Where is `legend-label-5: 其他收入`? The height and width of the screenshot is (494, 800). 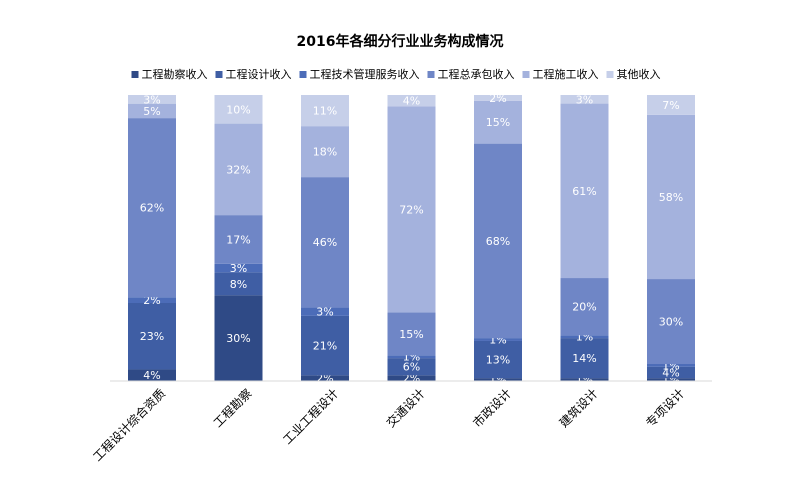
legend-label-5: 其他收入 is located at coordinates (639, 74).